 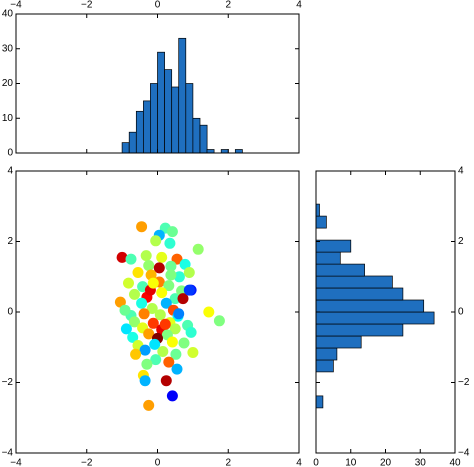 What do you see at coordinates (461, 171) in the screenshot?
I see `histogram-y-ytick-label: 4` at bounding box center [461, 171].